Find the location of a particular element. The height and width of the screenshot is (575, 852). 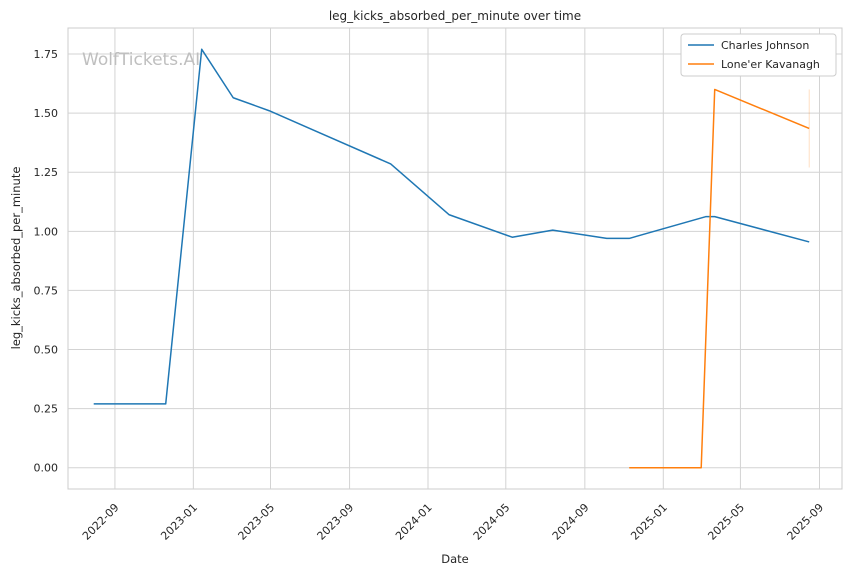

y-tick-labels: 0.00 0.25 0.50 0.75 1.00 1.25 1.50 1.75 is located at coordinates (46, 261).